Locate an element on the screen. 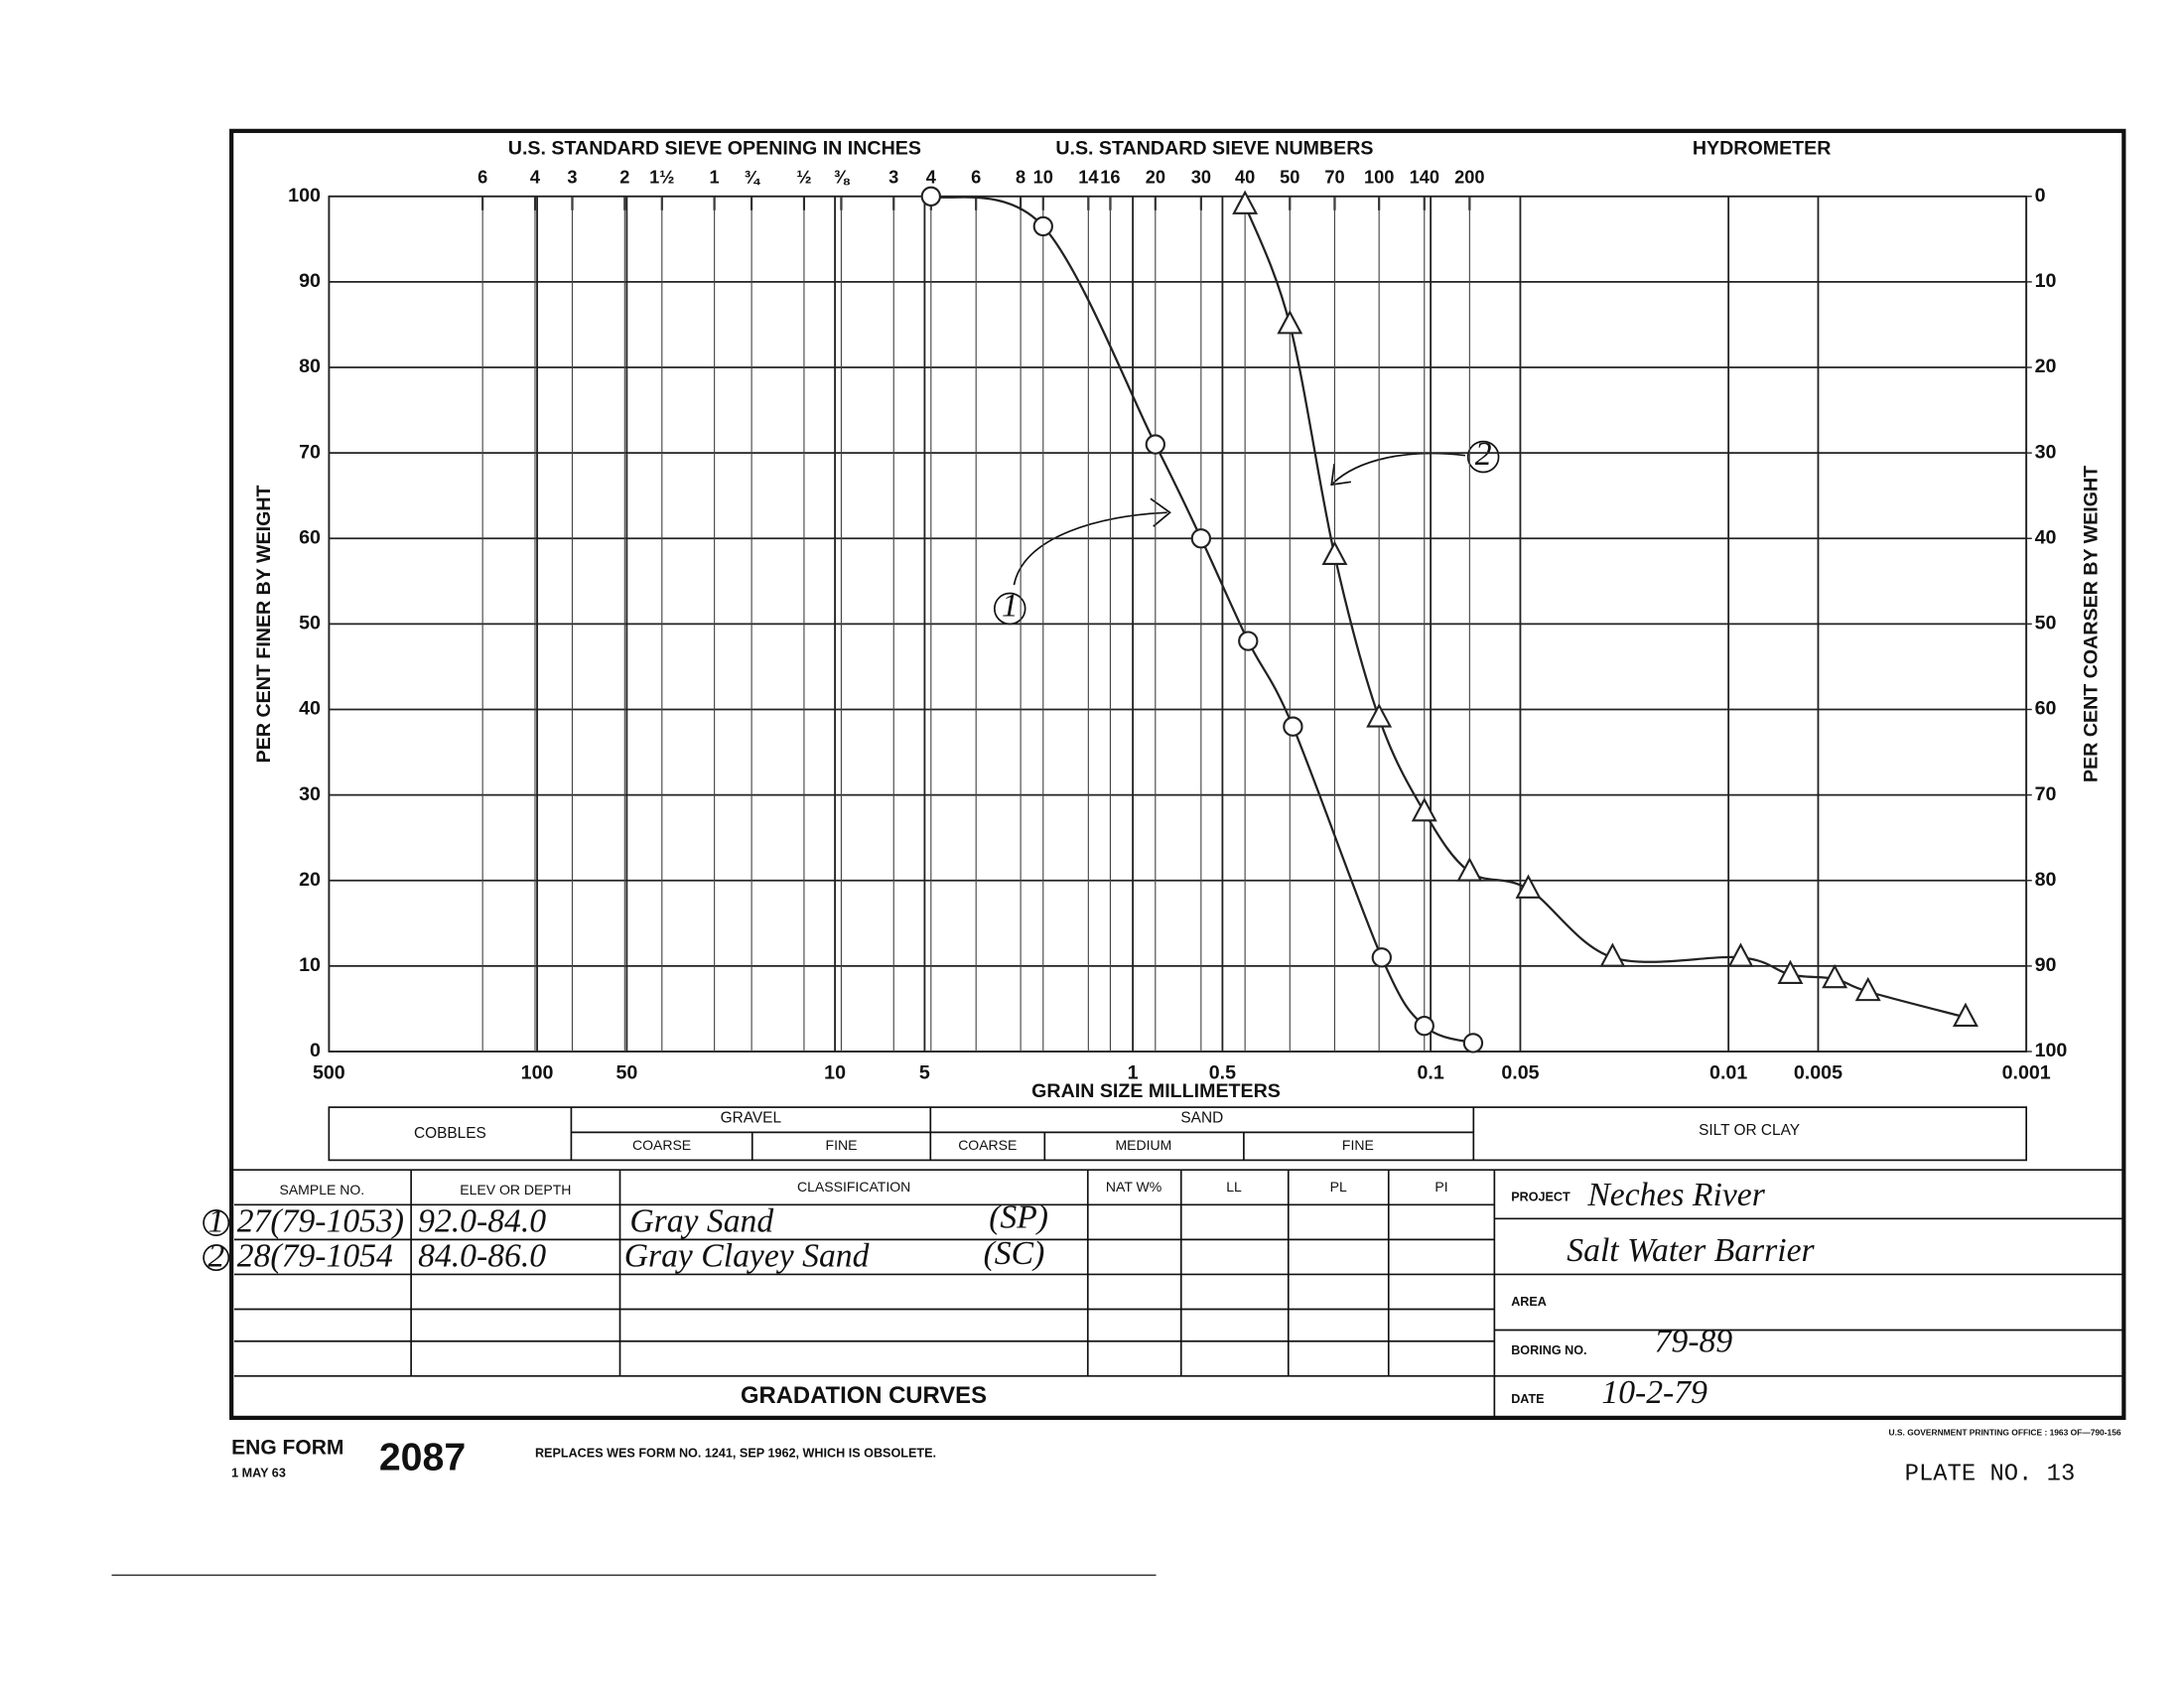 The height and width of the screenshot is (1688, 2184). x-tick-label: 500 is located at coordinates (329, 1073).